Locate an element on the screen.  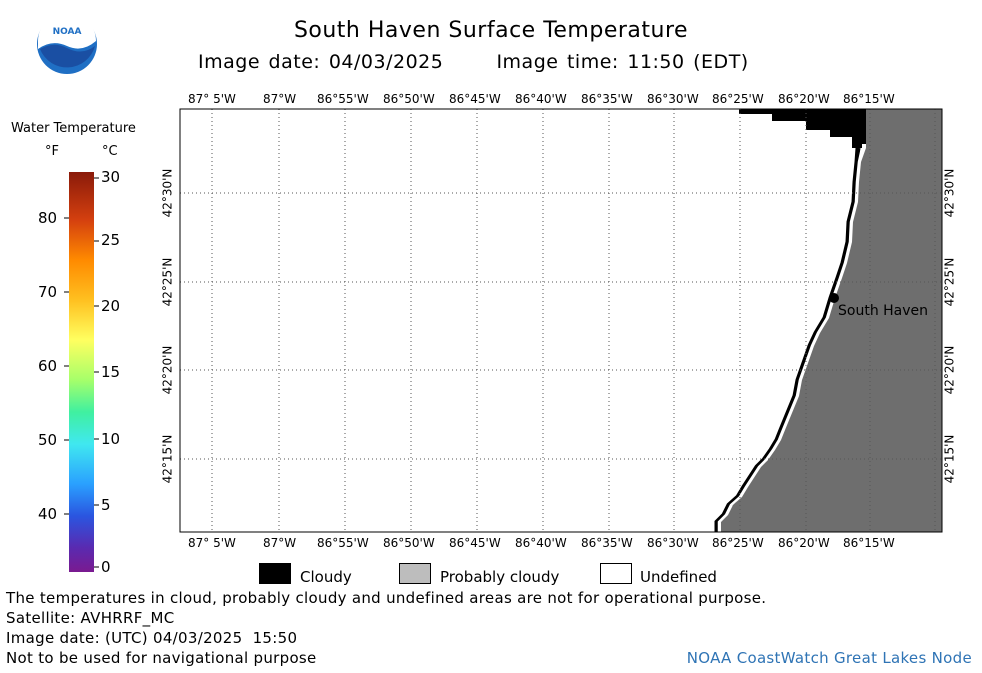
lon-label-top: 86°35'W is located at coordinates (607, 99).